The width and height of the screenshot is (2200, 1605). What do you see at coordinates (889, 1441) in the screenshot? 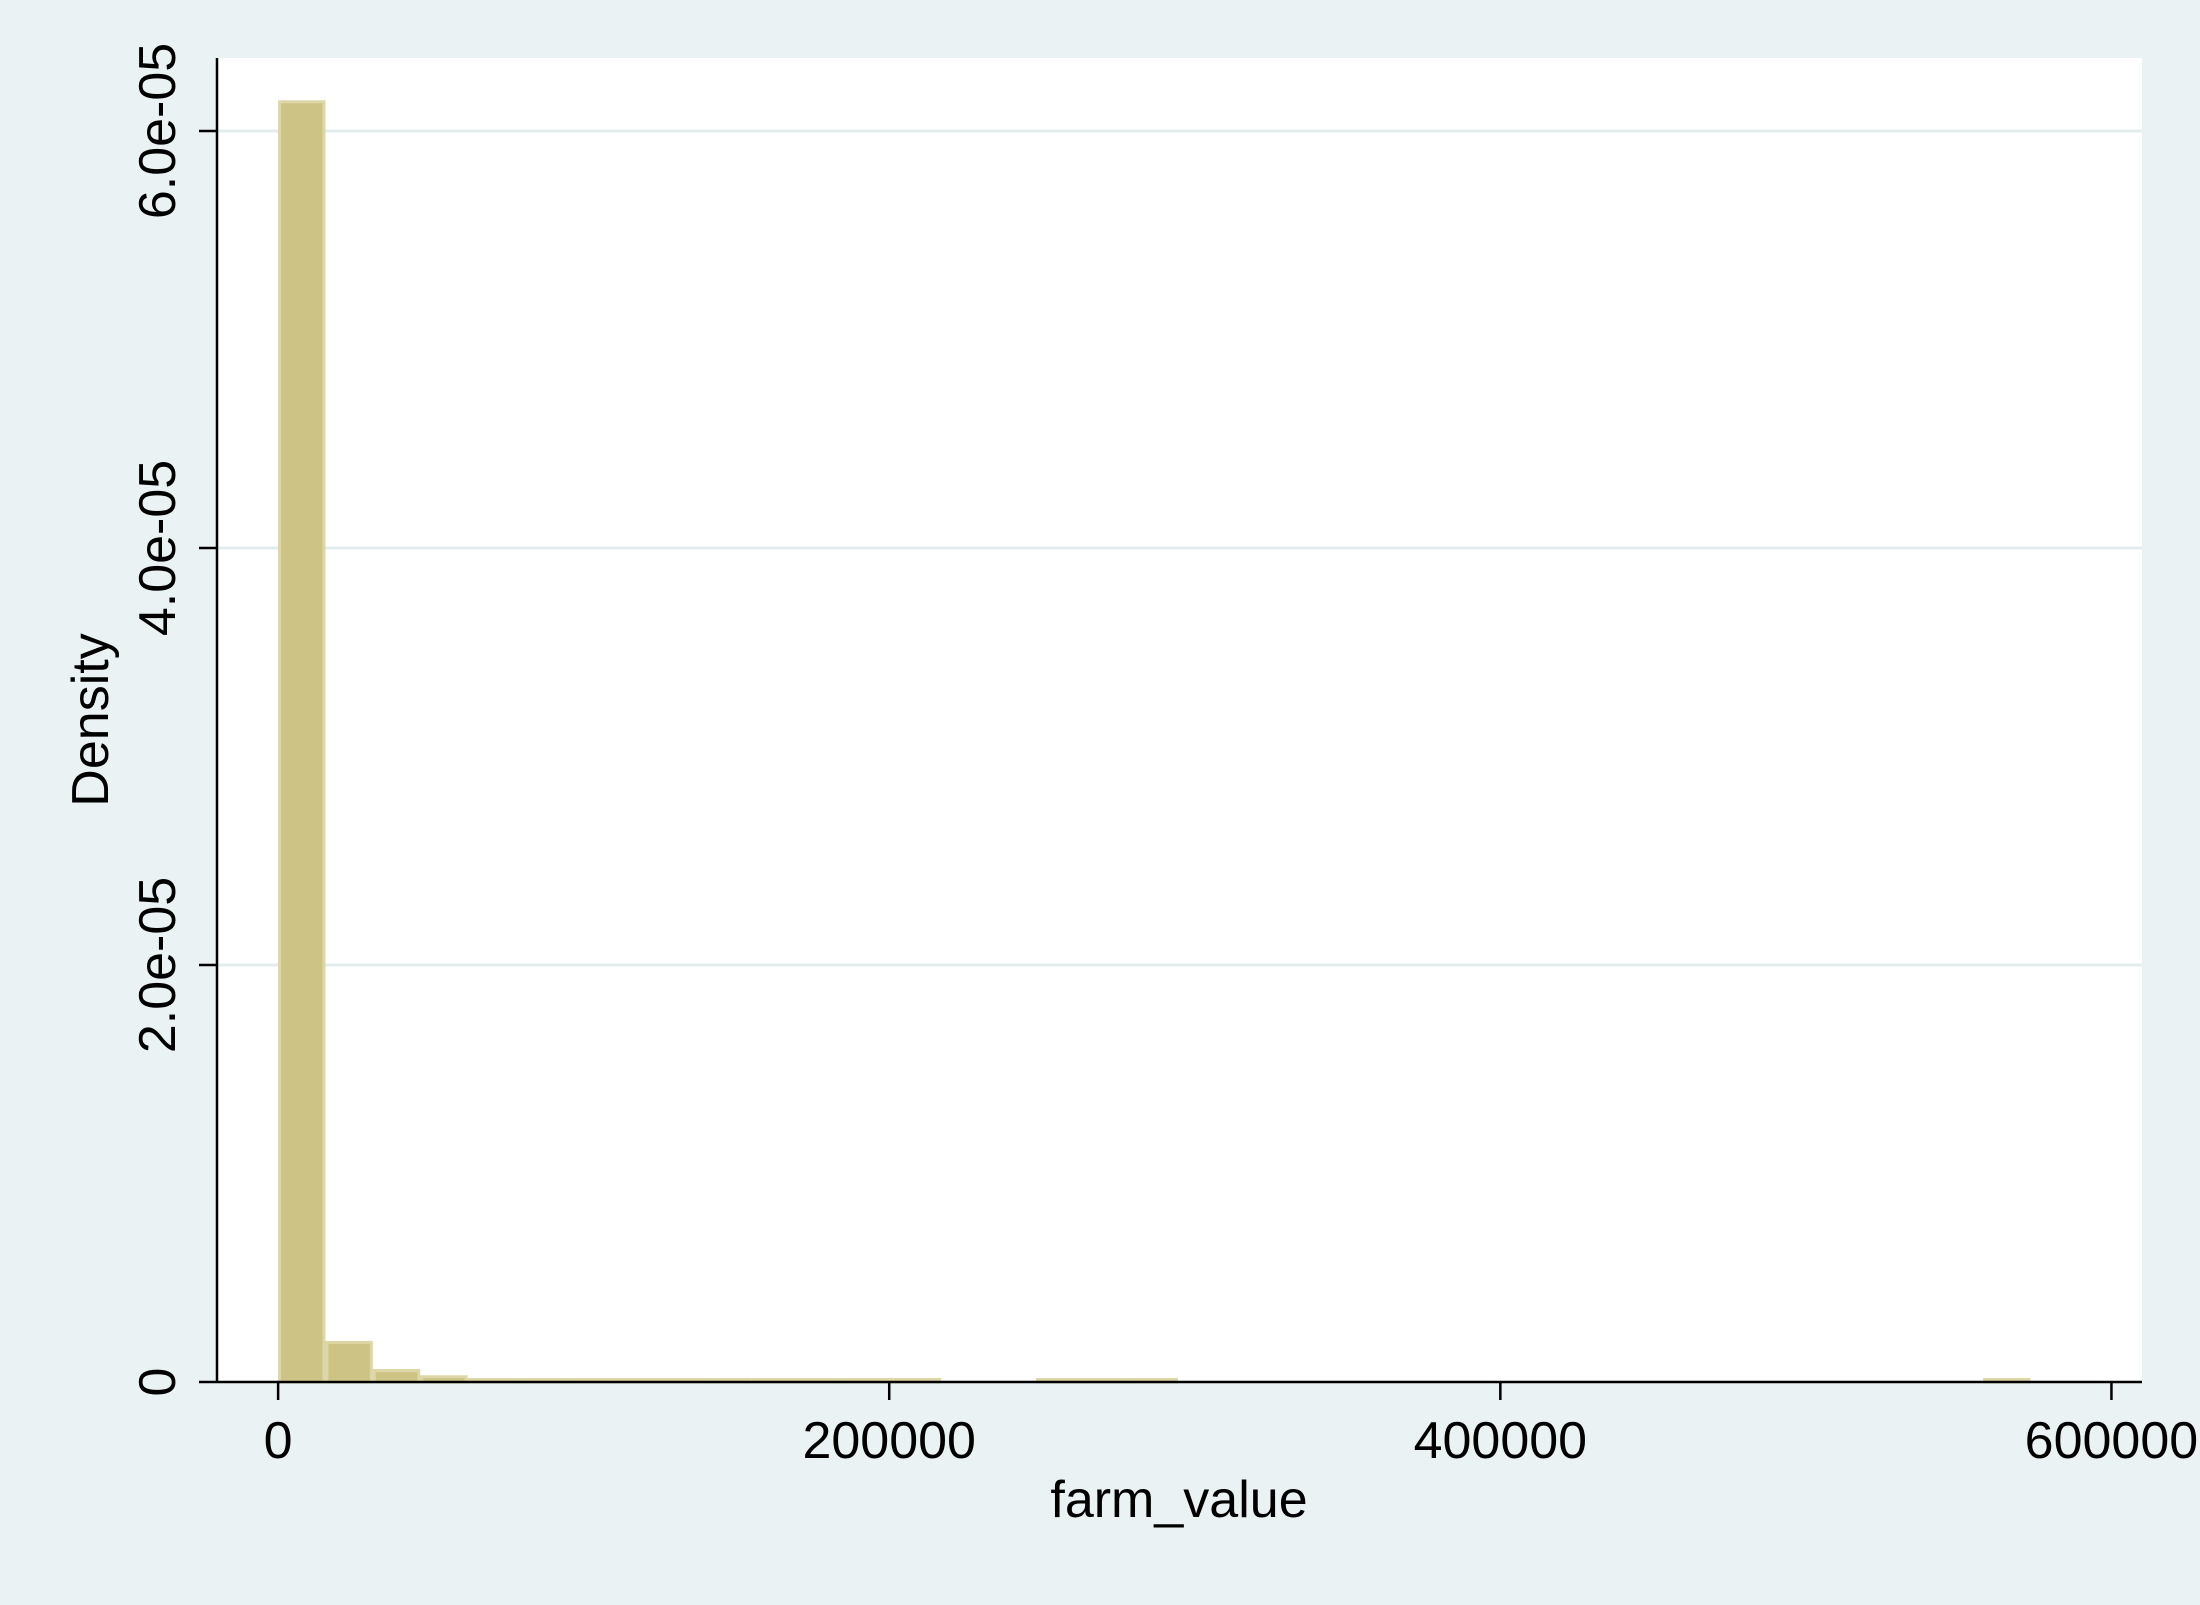
I see `x-tick-label-1: 200000` at bounding box center [889, 1441].